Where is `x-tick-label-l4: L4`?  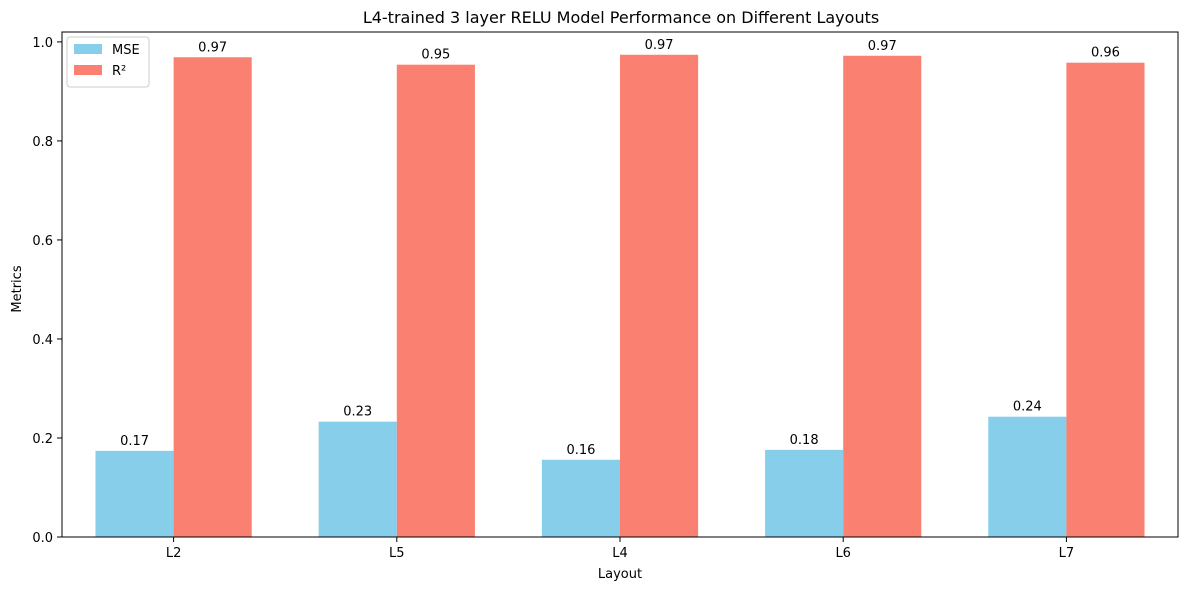
x-tick-label-l4: L4 is located at coordinates (620, 553).